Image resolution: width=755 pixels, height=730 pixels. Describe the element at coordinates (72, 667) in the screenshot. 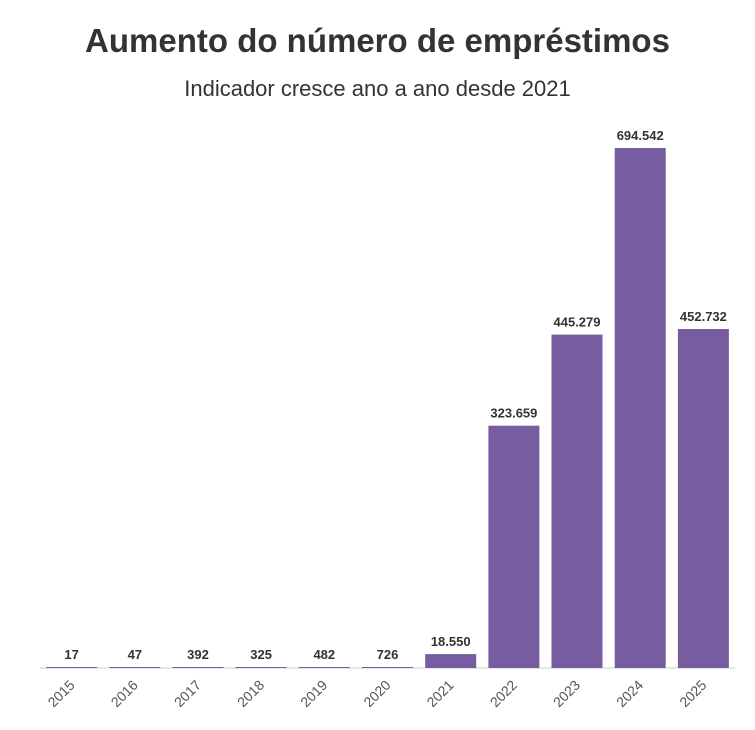

I see `bar-2015` at that location.